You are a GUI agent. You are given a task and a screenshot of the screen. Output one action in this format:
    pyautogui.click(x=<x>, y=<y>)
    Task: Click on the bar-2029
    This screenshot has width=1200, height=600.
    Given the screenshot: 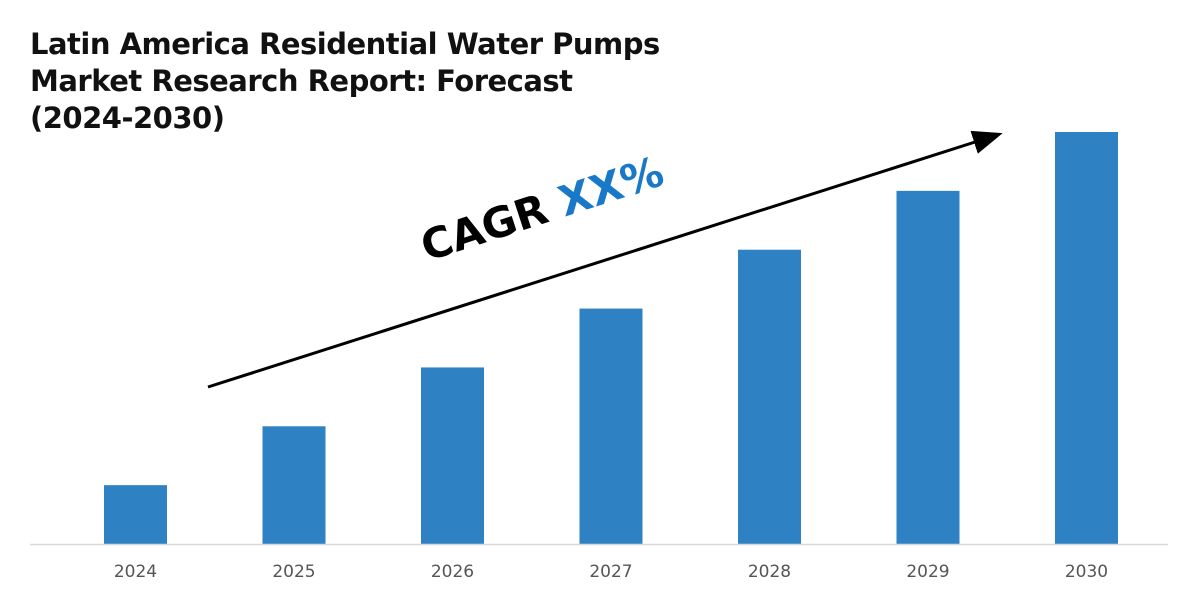 What is the action you would take?
    pyautogui.click(x=928, y=367)
    